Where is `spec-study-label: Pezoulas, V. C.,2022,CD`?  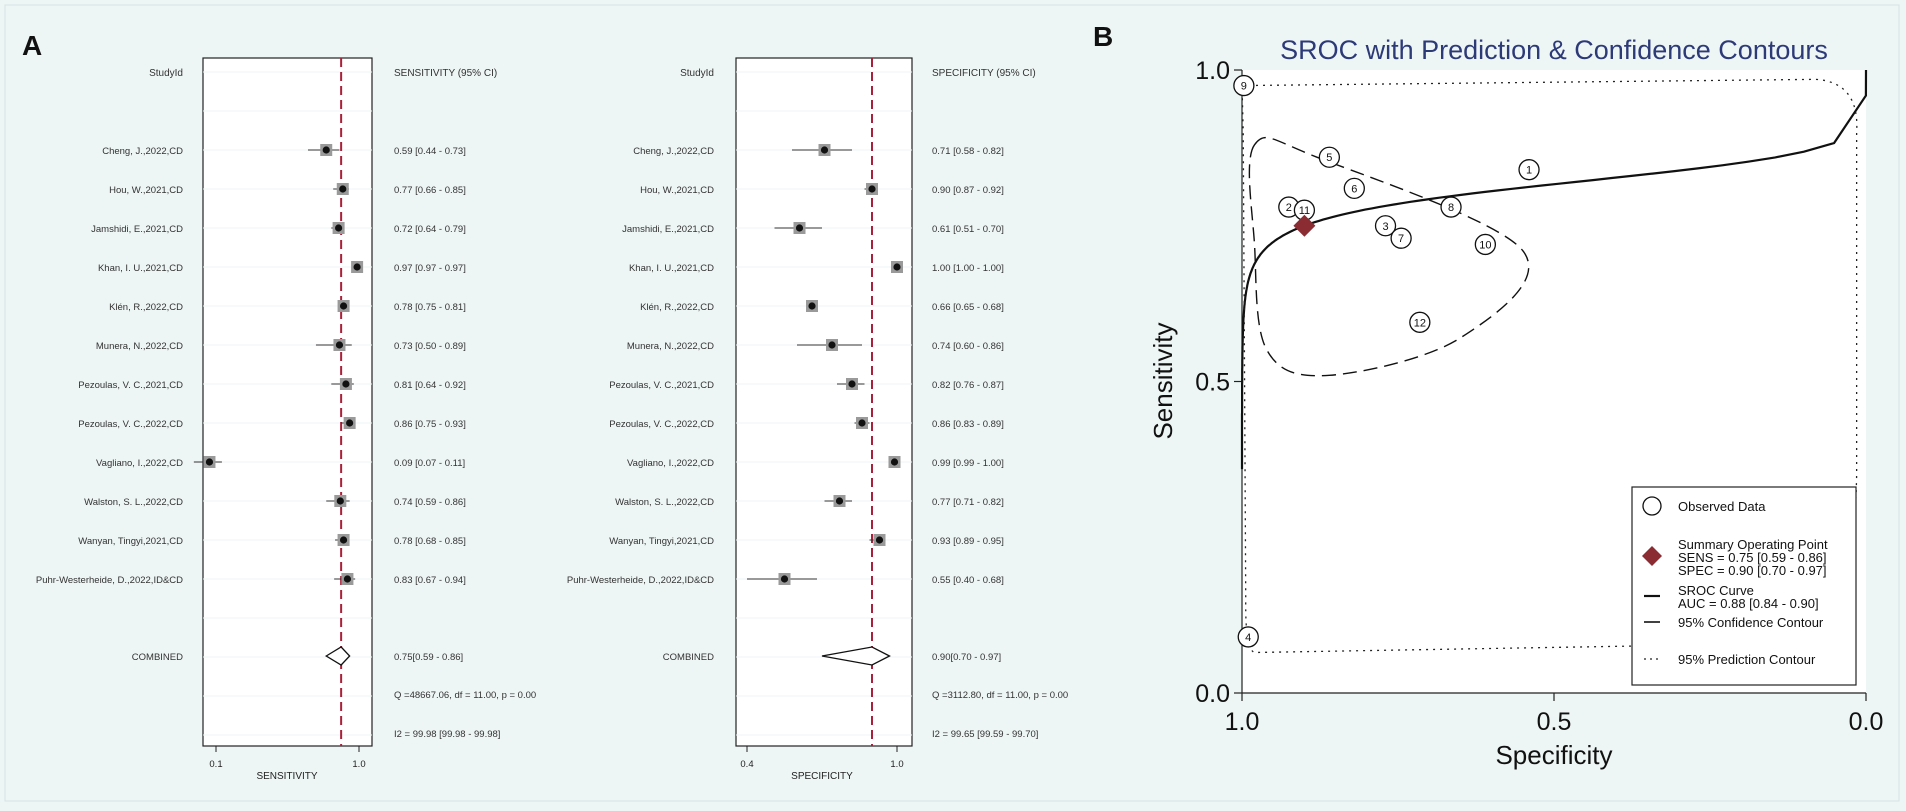
spec-study-label: Pezoulas, V. C.,2022,CD is located at coordinates (661, 424).